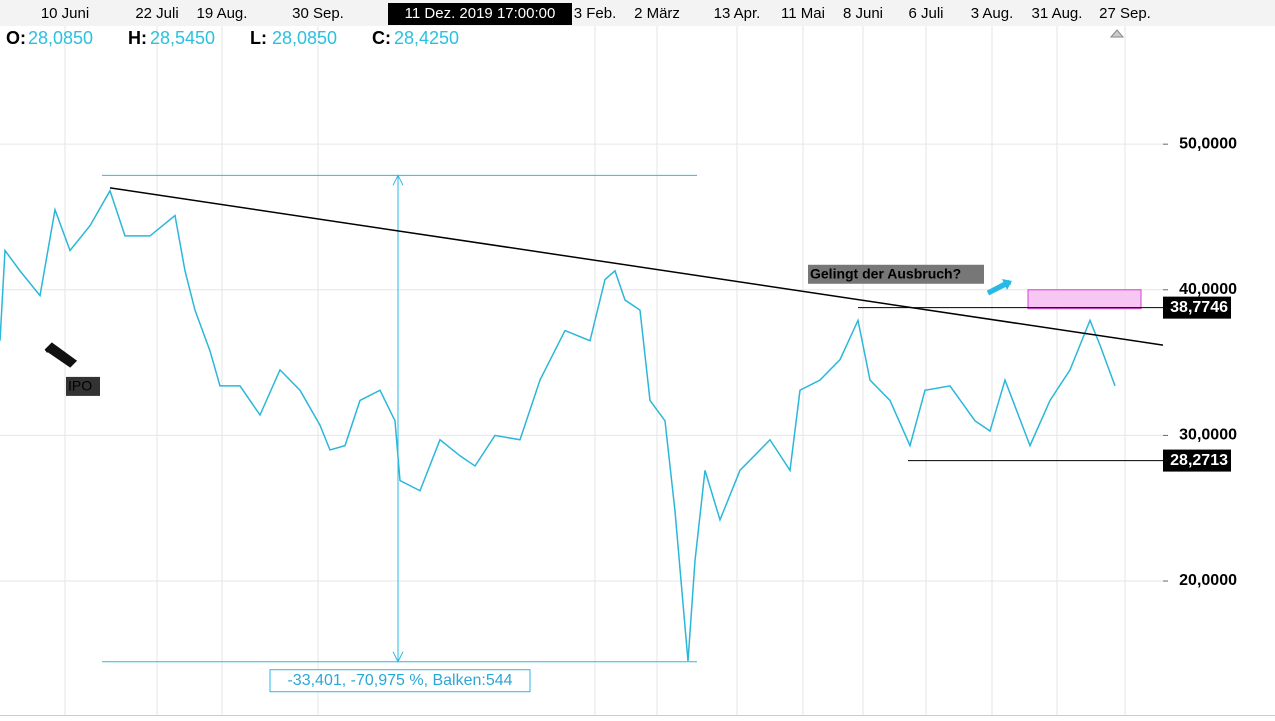  I want to click on x-tick-label: 27 Sep., so click(1125, 13).